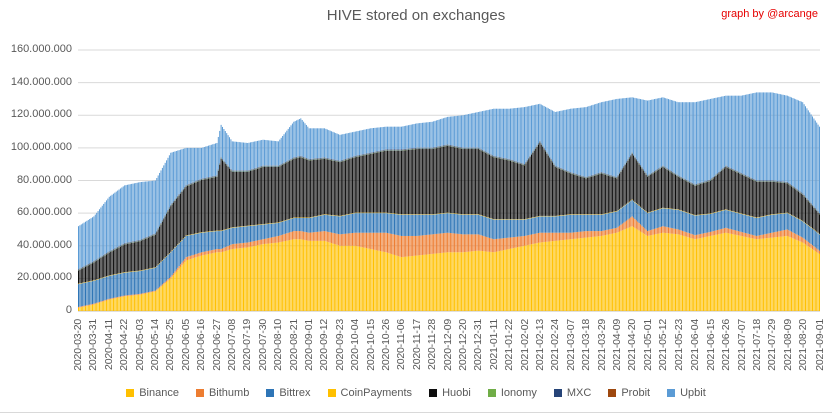 The image size is (832, 417). I want to click on x-tick-label-text: 2021-07-07, so click(741, 345).